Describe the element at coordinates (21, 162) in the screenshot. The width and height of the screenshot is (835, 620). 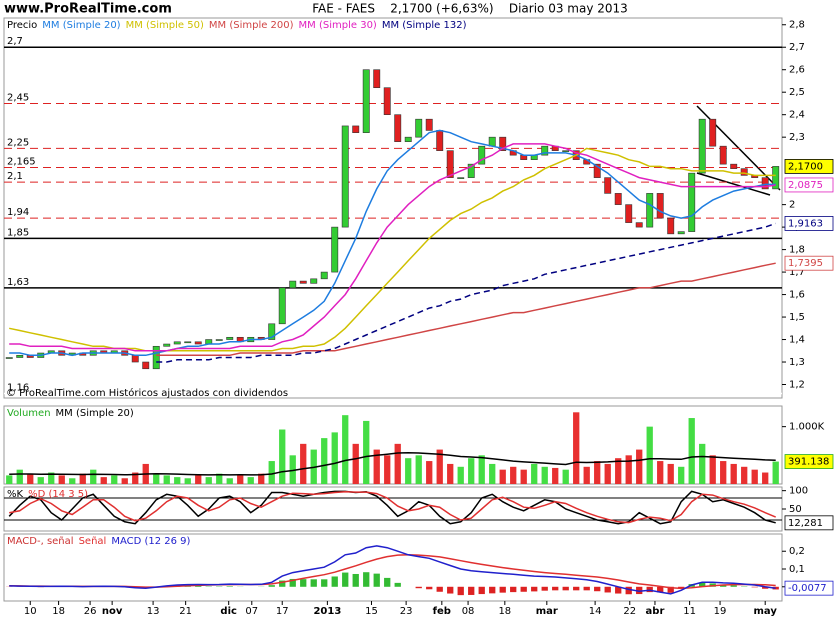
I see `level-label: 2,165` at that location.